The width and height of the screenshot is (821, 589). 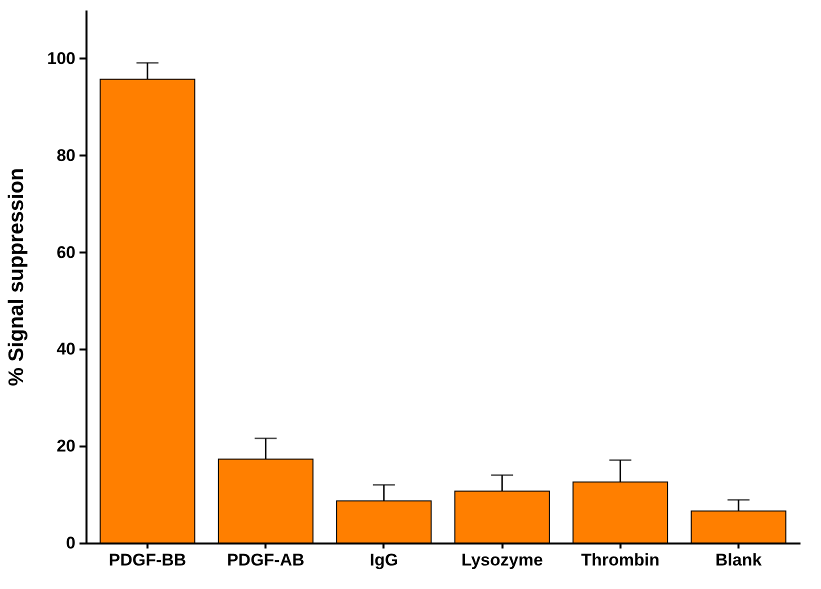 I want to click on y-tick-label: 20, so click(x=66, y=446).